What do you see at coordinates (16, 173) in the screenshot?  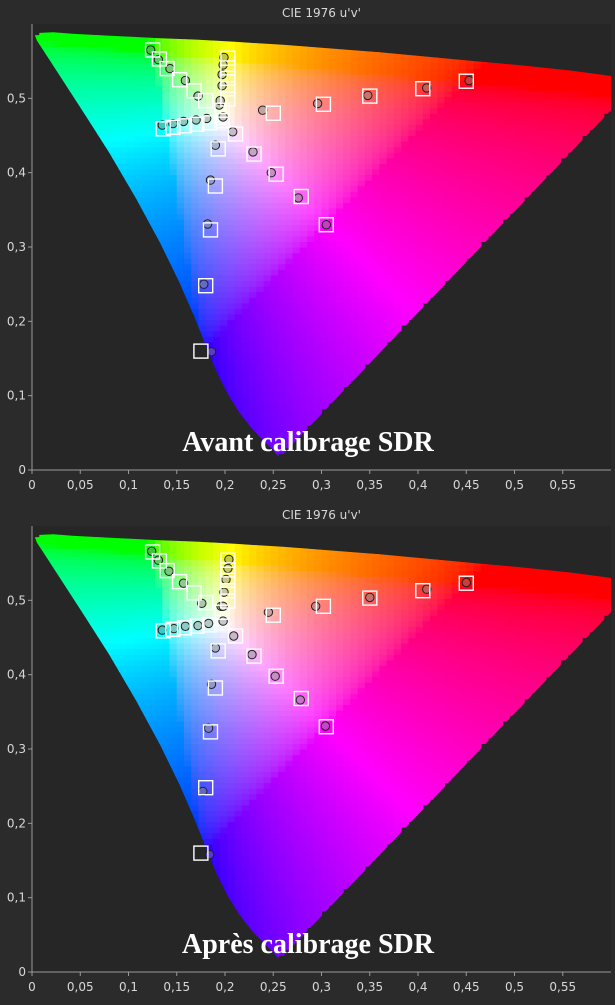 I see `y-tick-label: 0,4` at bounding box center [16, 173].